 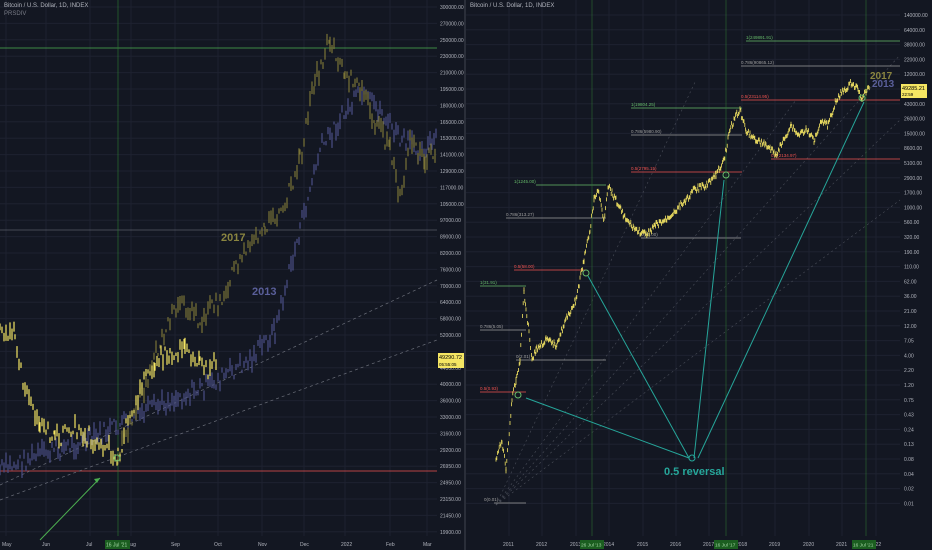 I want to click on y-tick-label: 320.00, so click(x=912, y=238).